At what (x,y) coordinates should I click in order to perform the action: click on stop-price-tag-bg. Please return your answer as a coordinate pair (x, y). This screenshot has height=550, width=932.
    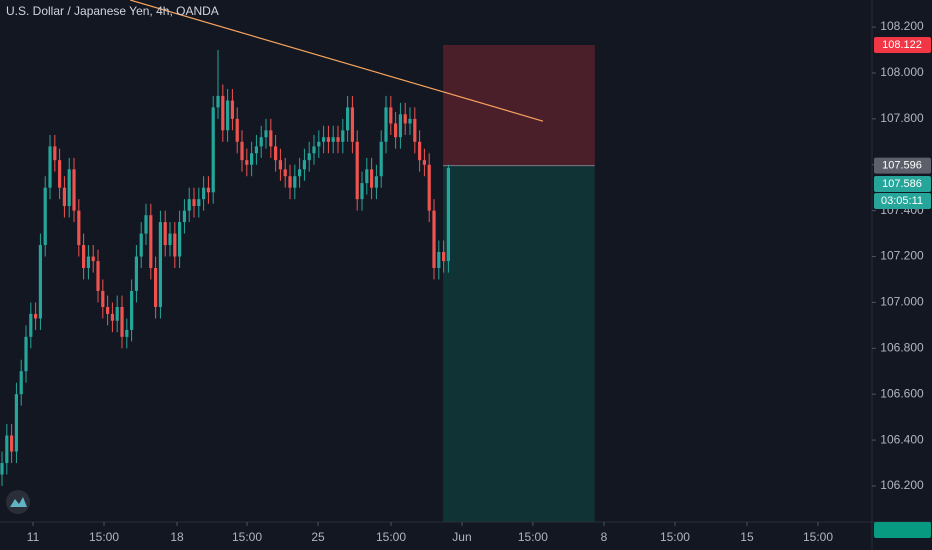
    Looking at the image, I should click on (902, 44).